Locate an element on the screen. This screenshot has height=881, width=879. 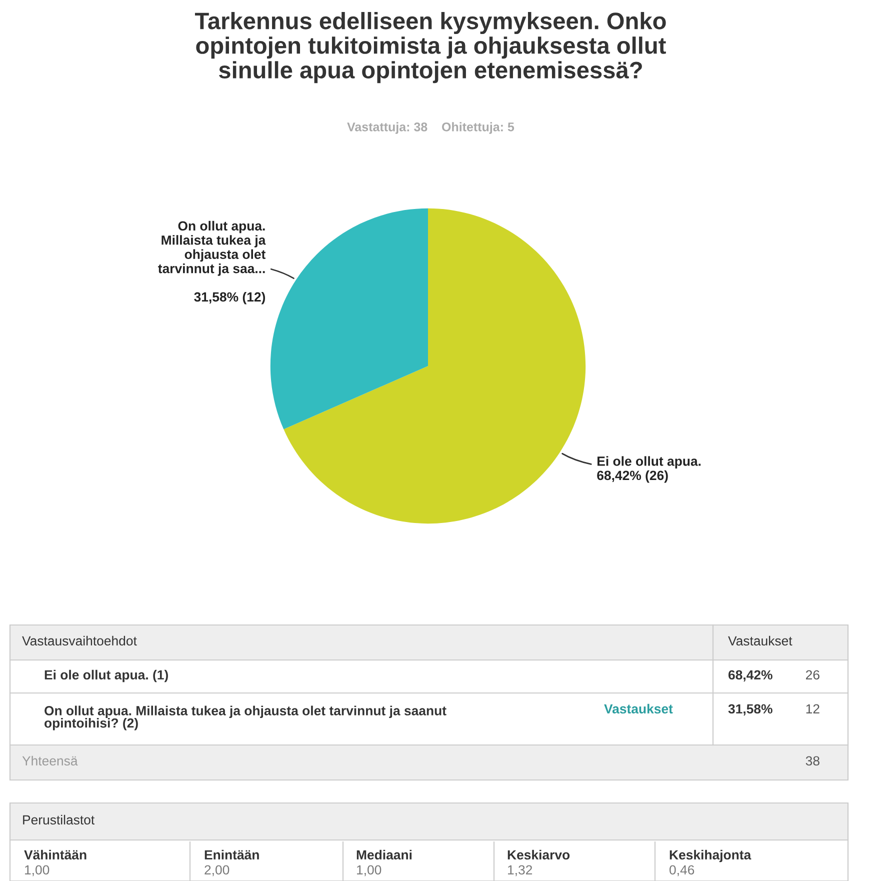
text: Perustilastot is located at coordinates (59, 819).